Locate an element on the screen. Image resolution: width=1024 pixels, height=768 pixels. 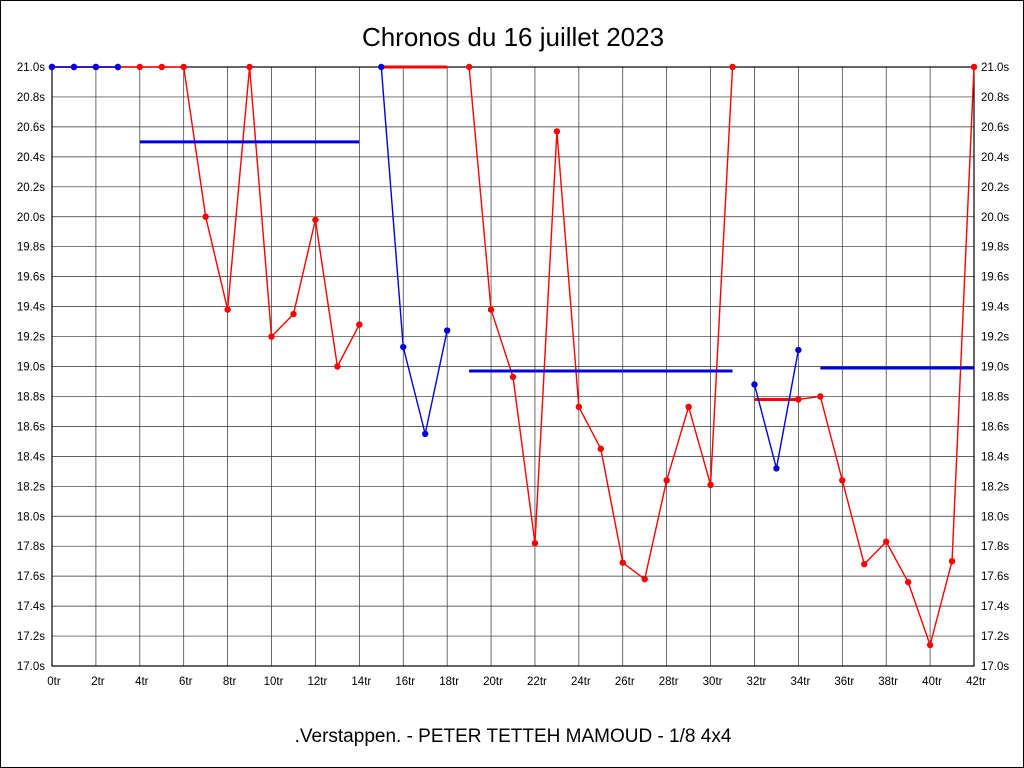
x-tick-label: 10tr is located at coordinates (274, 682).